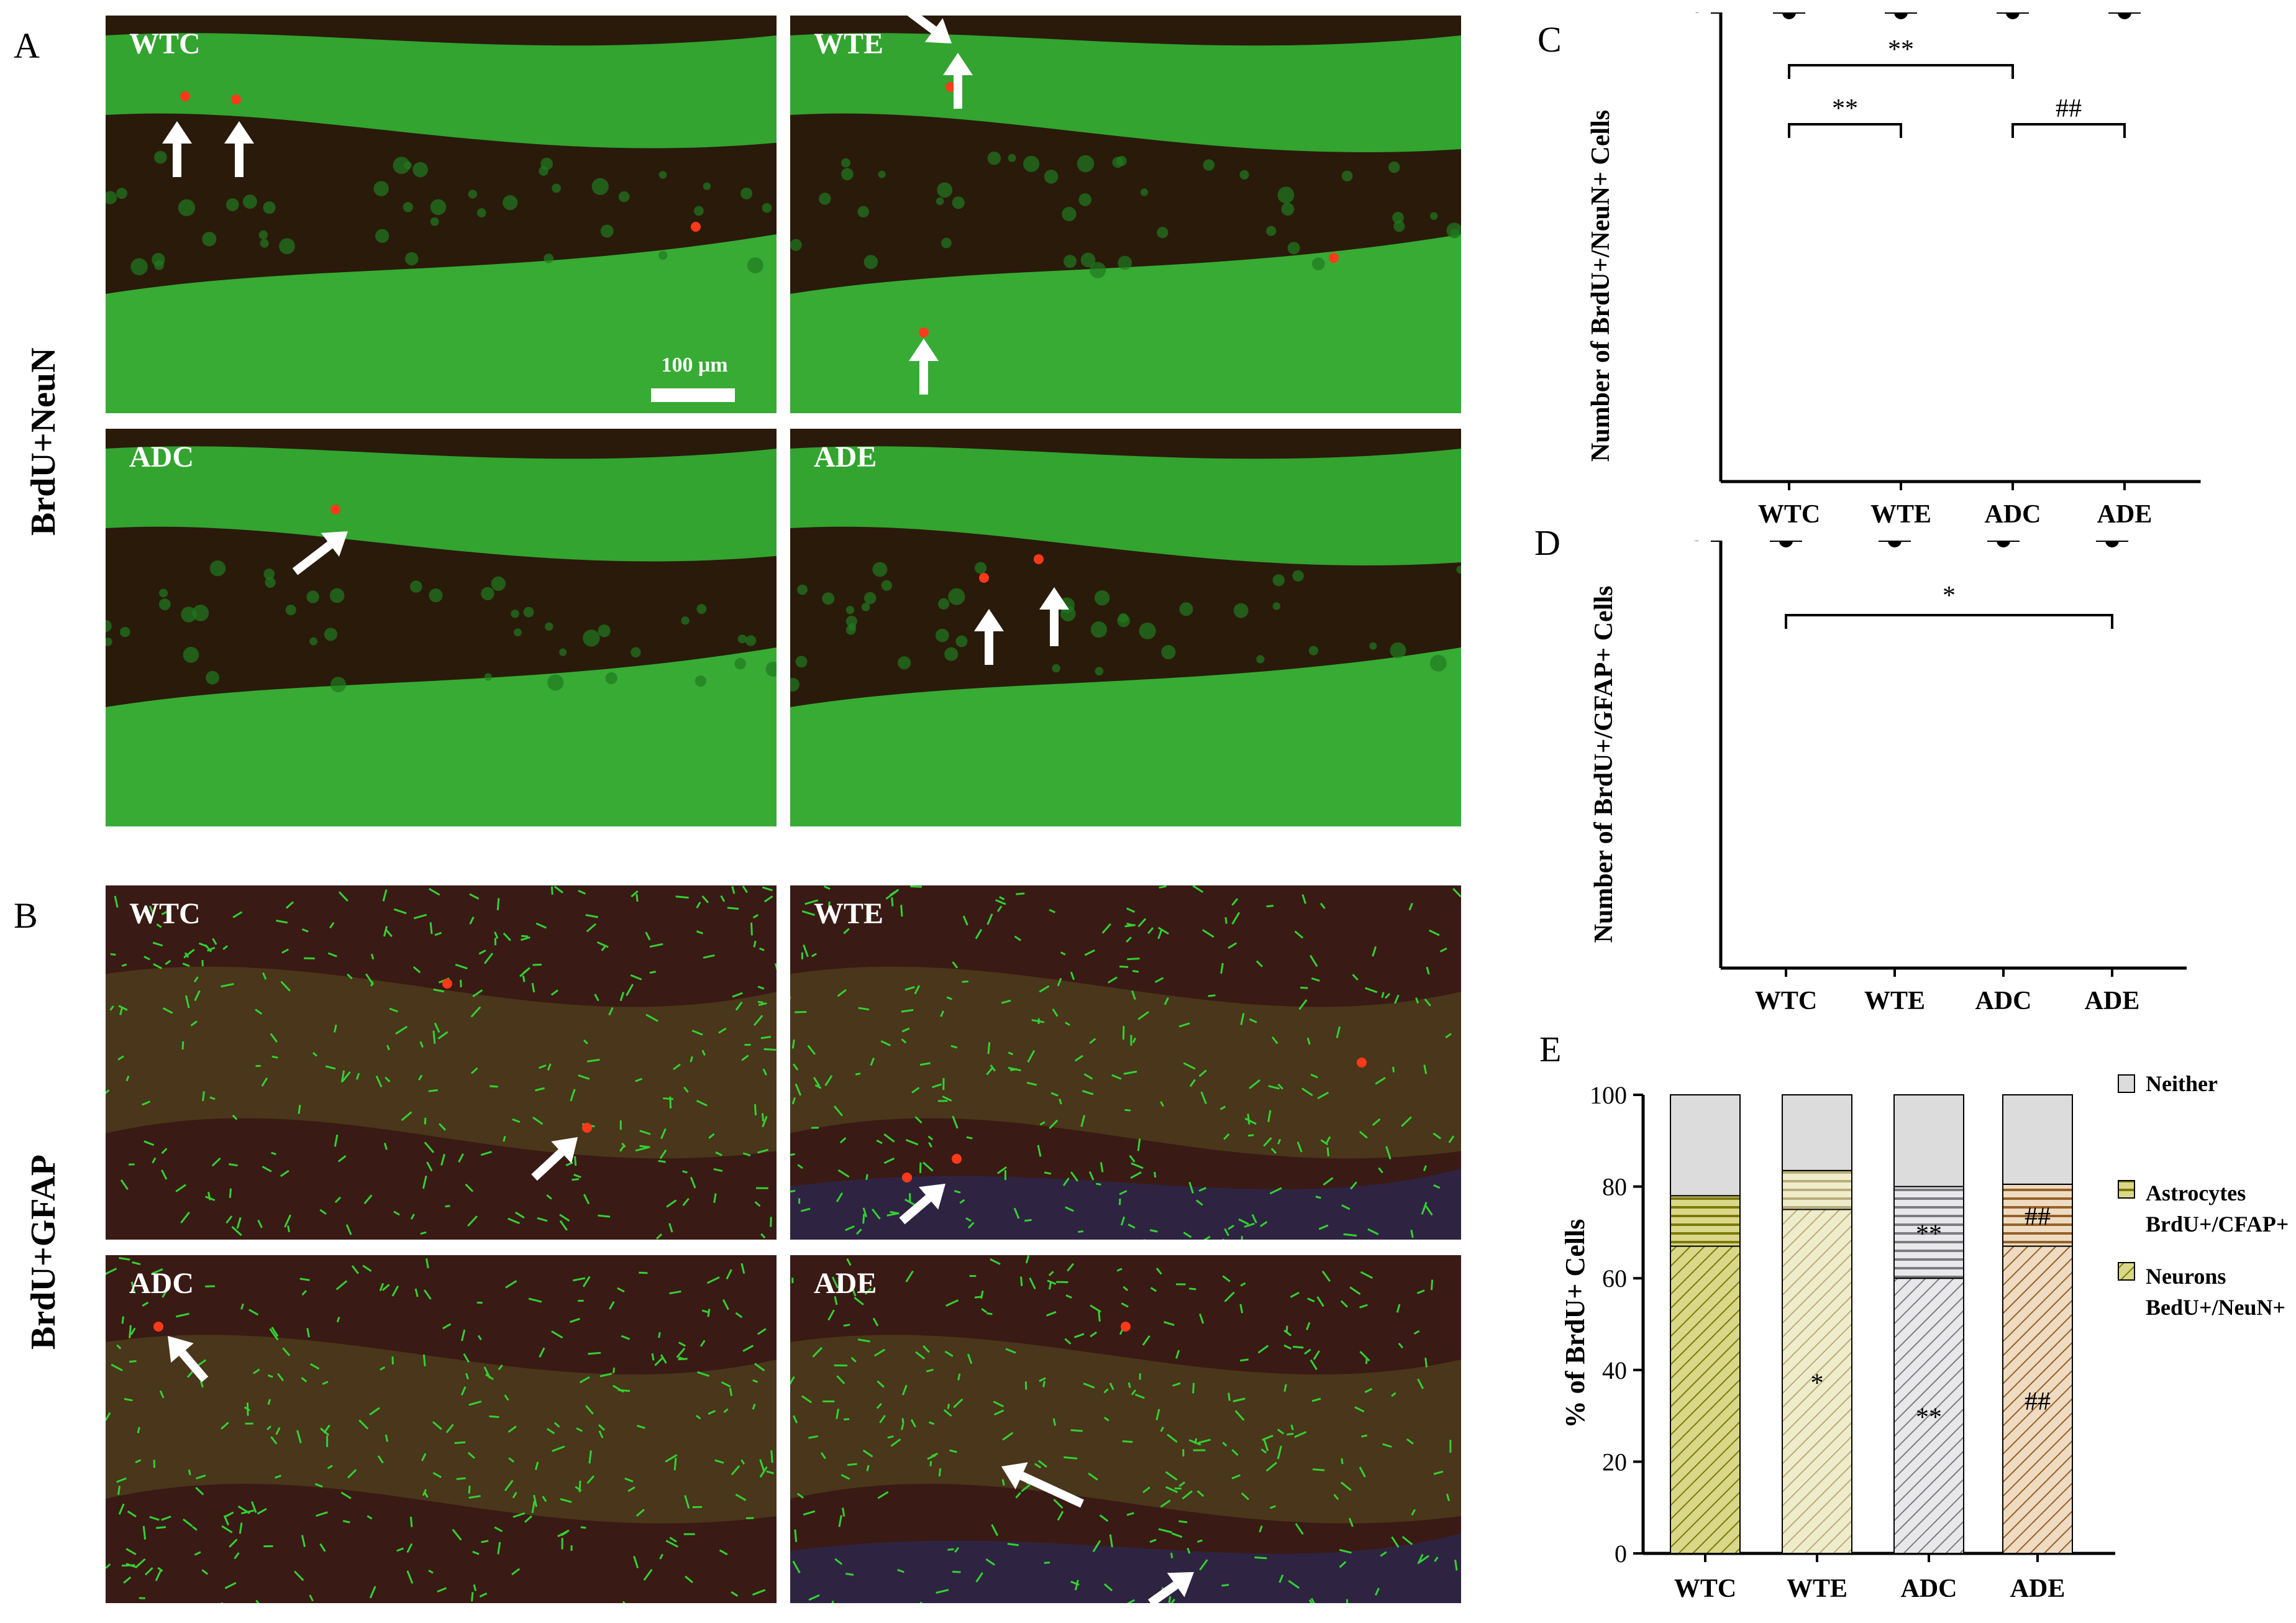  I want to click on micrograph-label: WTC, so click(165, 44).